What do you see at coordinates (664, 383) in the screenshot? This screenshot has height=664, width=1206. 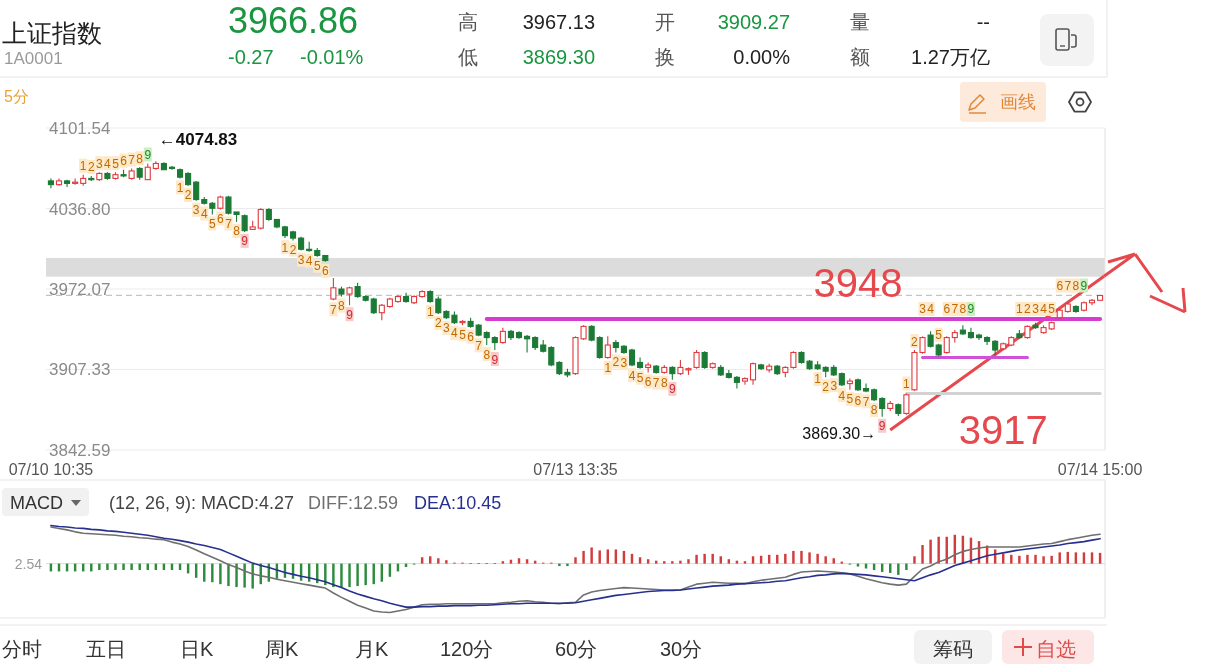 I see `text: 8` at bounding box center [664, 383].